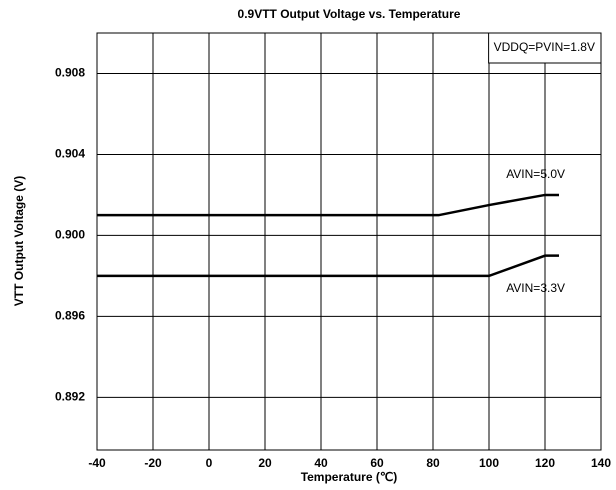  Describe the element at coordinates (70, 73) in the screenshot. I see `y-tick-label: 0.908` at that location.